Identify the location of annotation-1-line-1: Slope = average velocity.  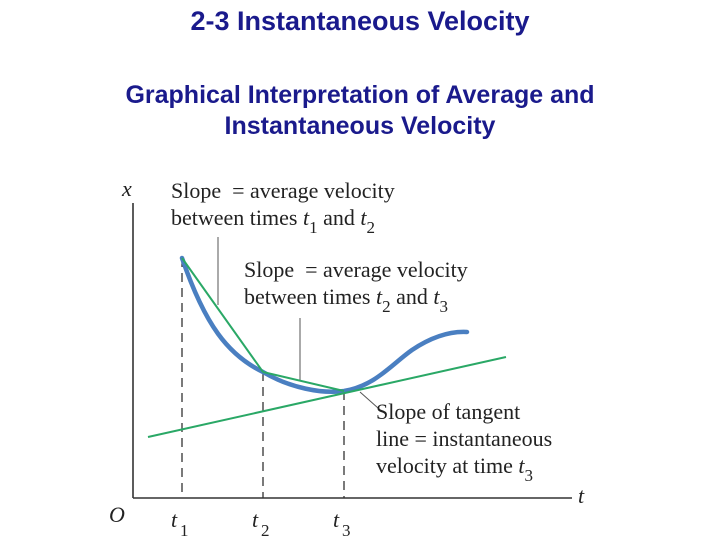
(283, 190).